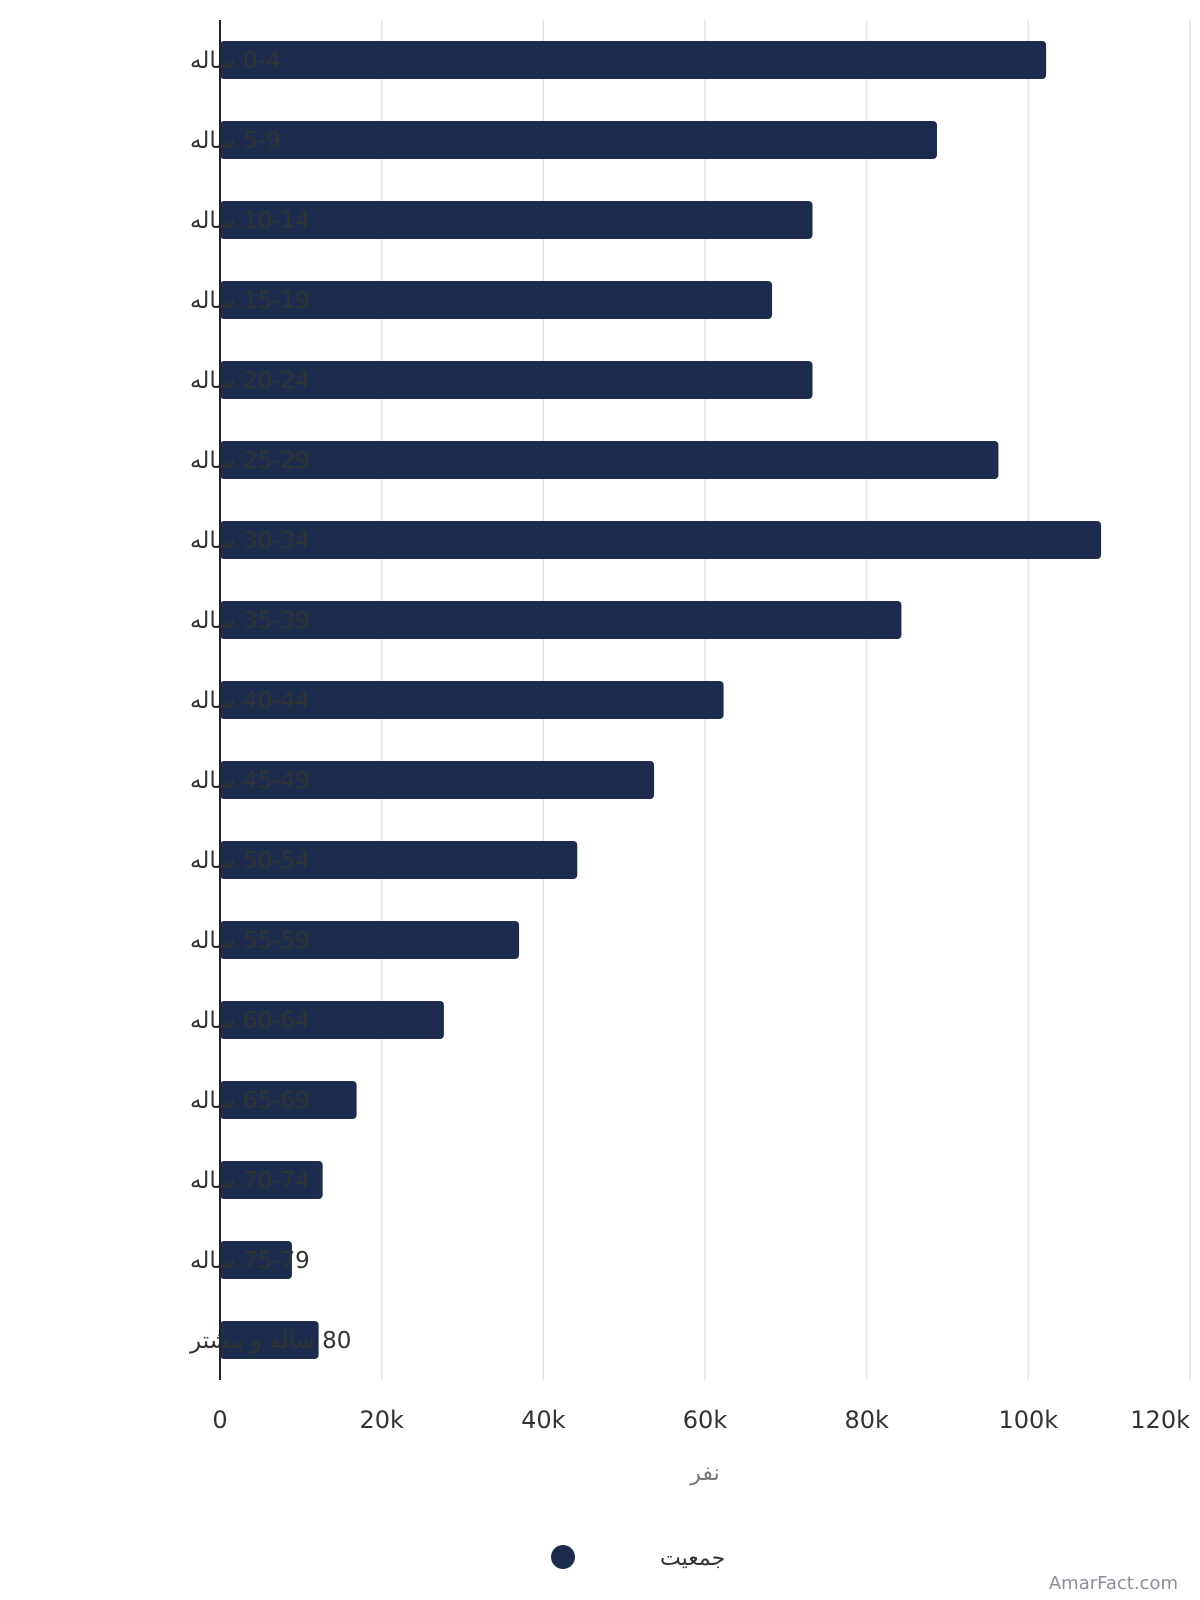  Describe the element at coordinates (250, 221) in the screenshot. I see `category-label: 10-14 ساله` at that location.